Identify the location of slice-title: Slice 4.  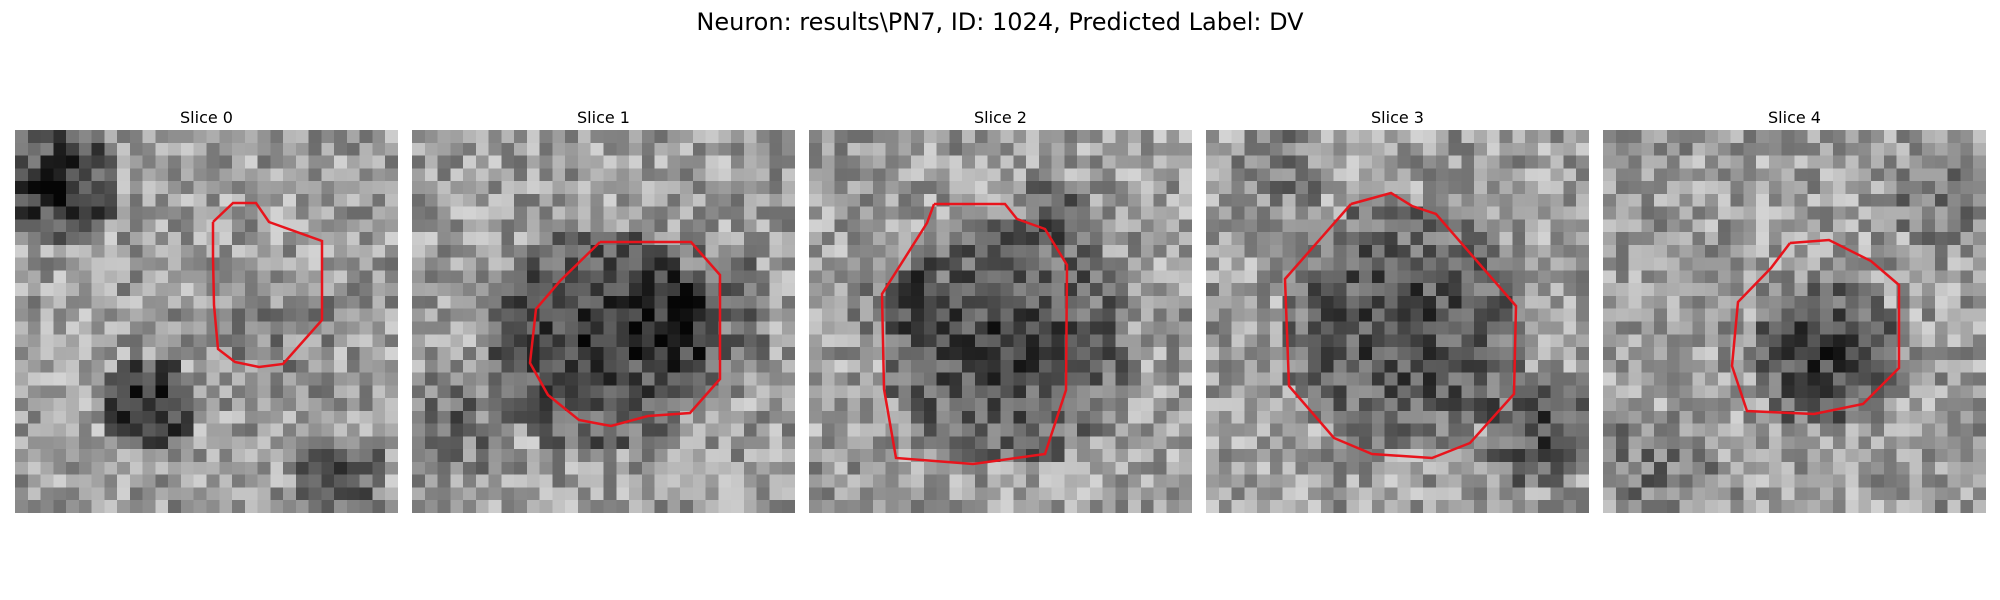
(1794, 119).